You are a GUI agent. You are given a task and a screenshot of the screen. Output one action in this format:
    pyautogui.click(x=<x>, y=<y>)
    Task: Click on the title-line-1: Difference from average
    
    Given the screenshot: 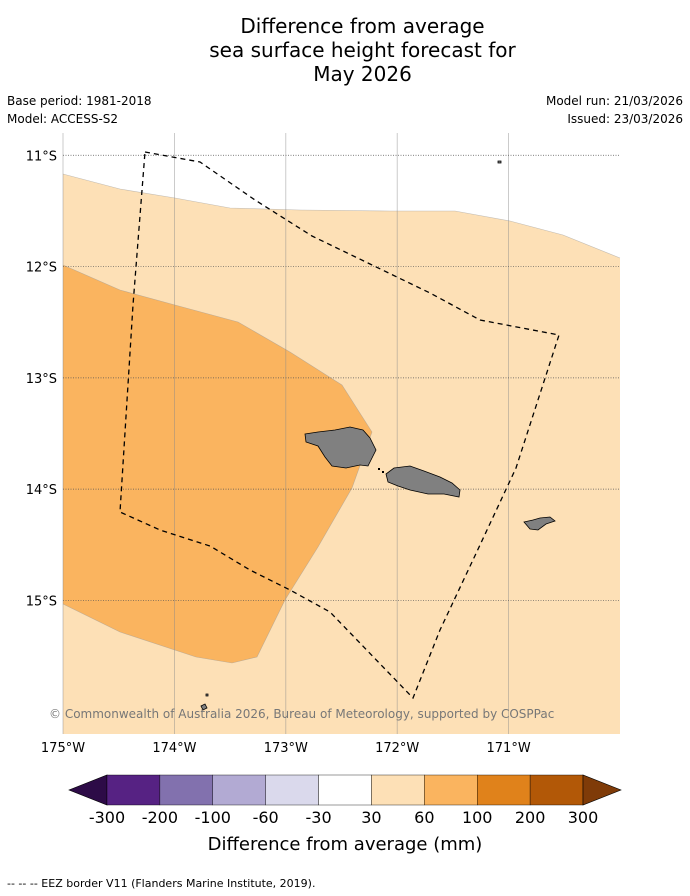 What is the action you would take?
    pyautogui.click(x=362, y=26)
    